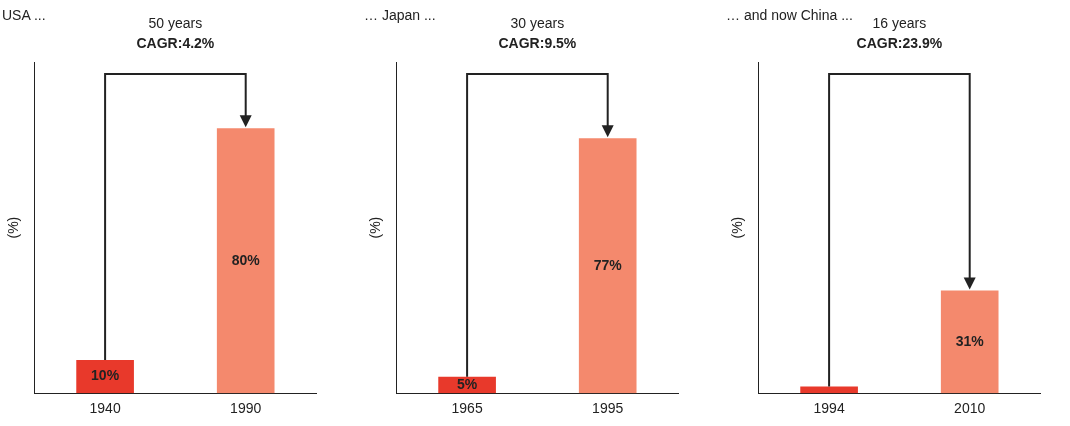 The image size is (1070, 426). I want to click on x-tick-label: 2010, so click(970, 408).